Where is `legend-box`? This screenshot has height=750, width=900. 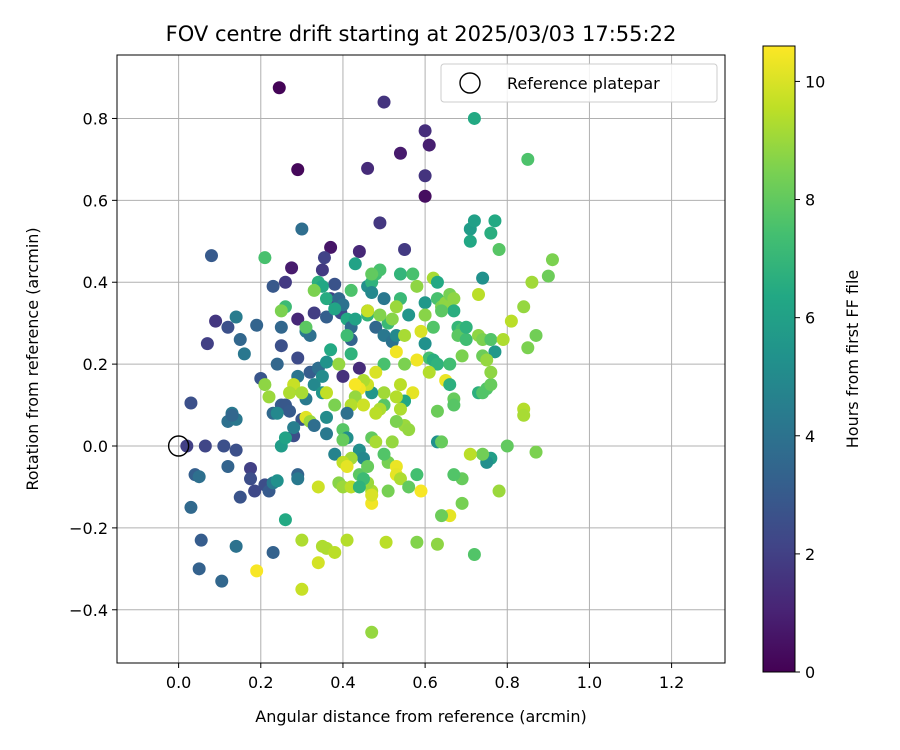
legend-box is located at coordinates (579, 83).